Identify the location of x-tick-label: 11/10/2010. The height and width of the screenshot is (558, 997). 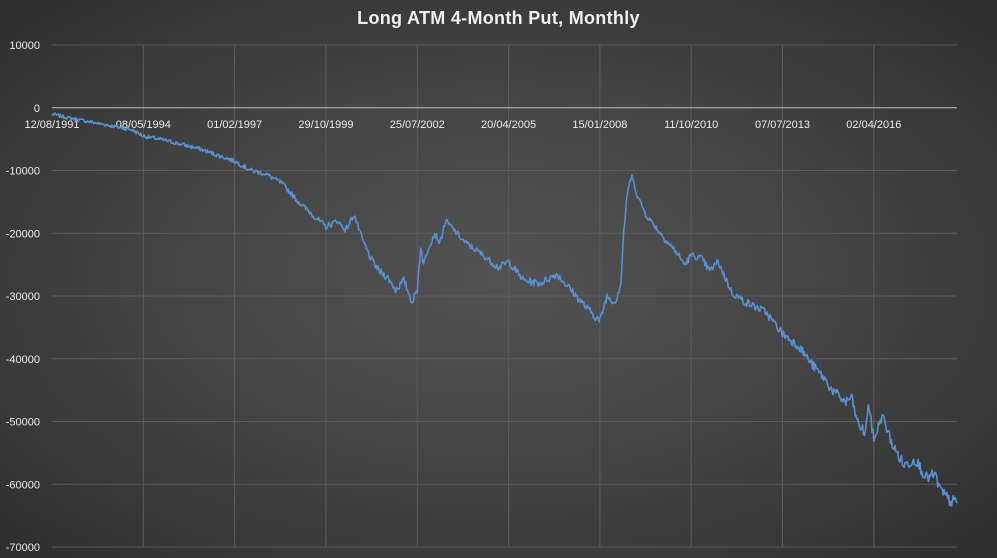
(691, 125).